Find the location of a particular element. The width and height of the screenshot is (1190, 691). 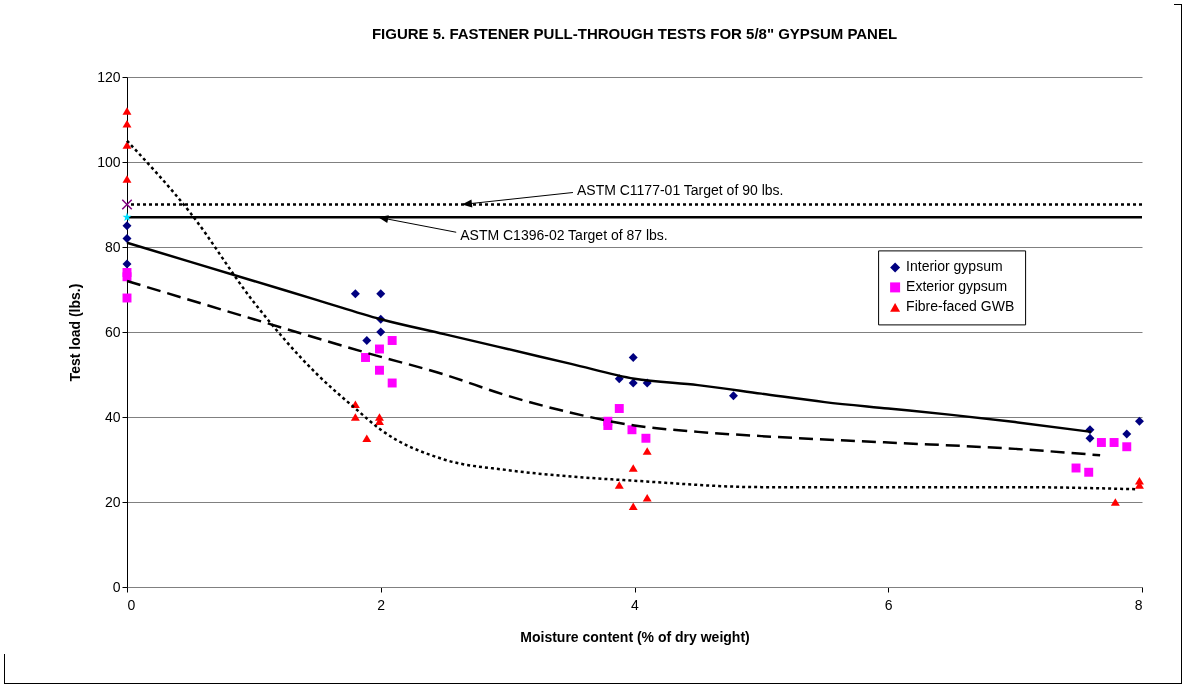

legend-label: Exterior gypsum is located at coordinates (957, 286).